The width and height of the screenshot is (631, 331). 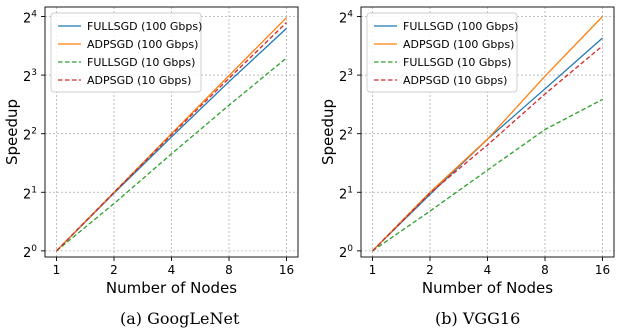 I want to click on subfigure-caption: (a) GoogLeNet, so click(x=180, y=318).